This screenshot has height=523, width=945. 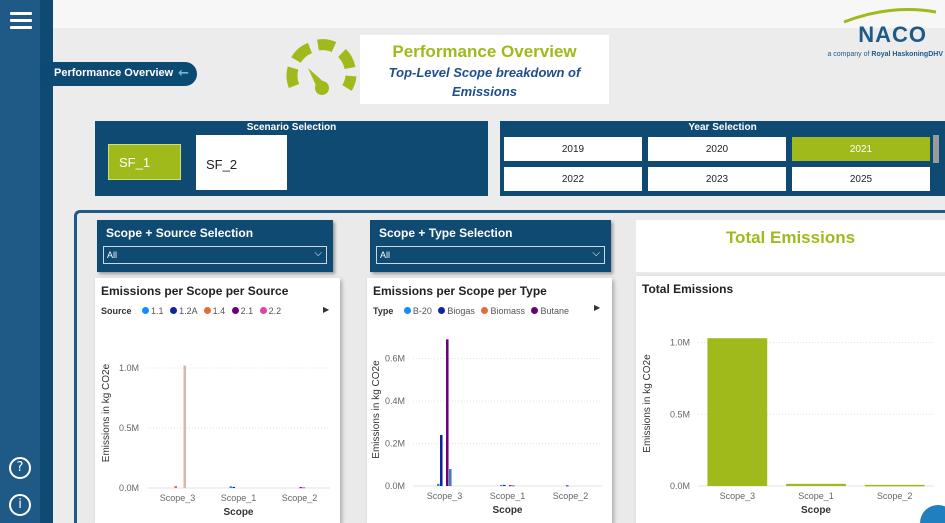 I want to click on hamburger-menu-icon, so click(x=21, y=21).